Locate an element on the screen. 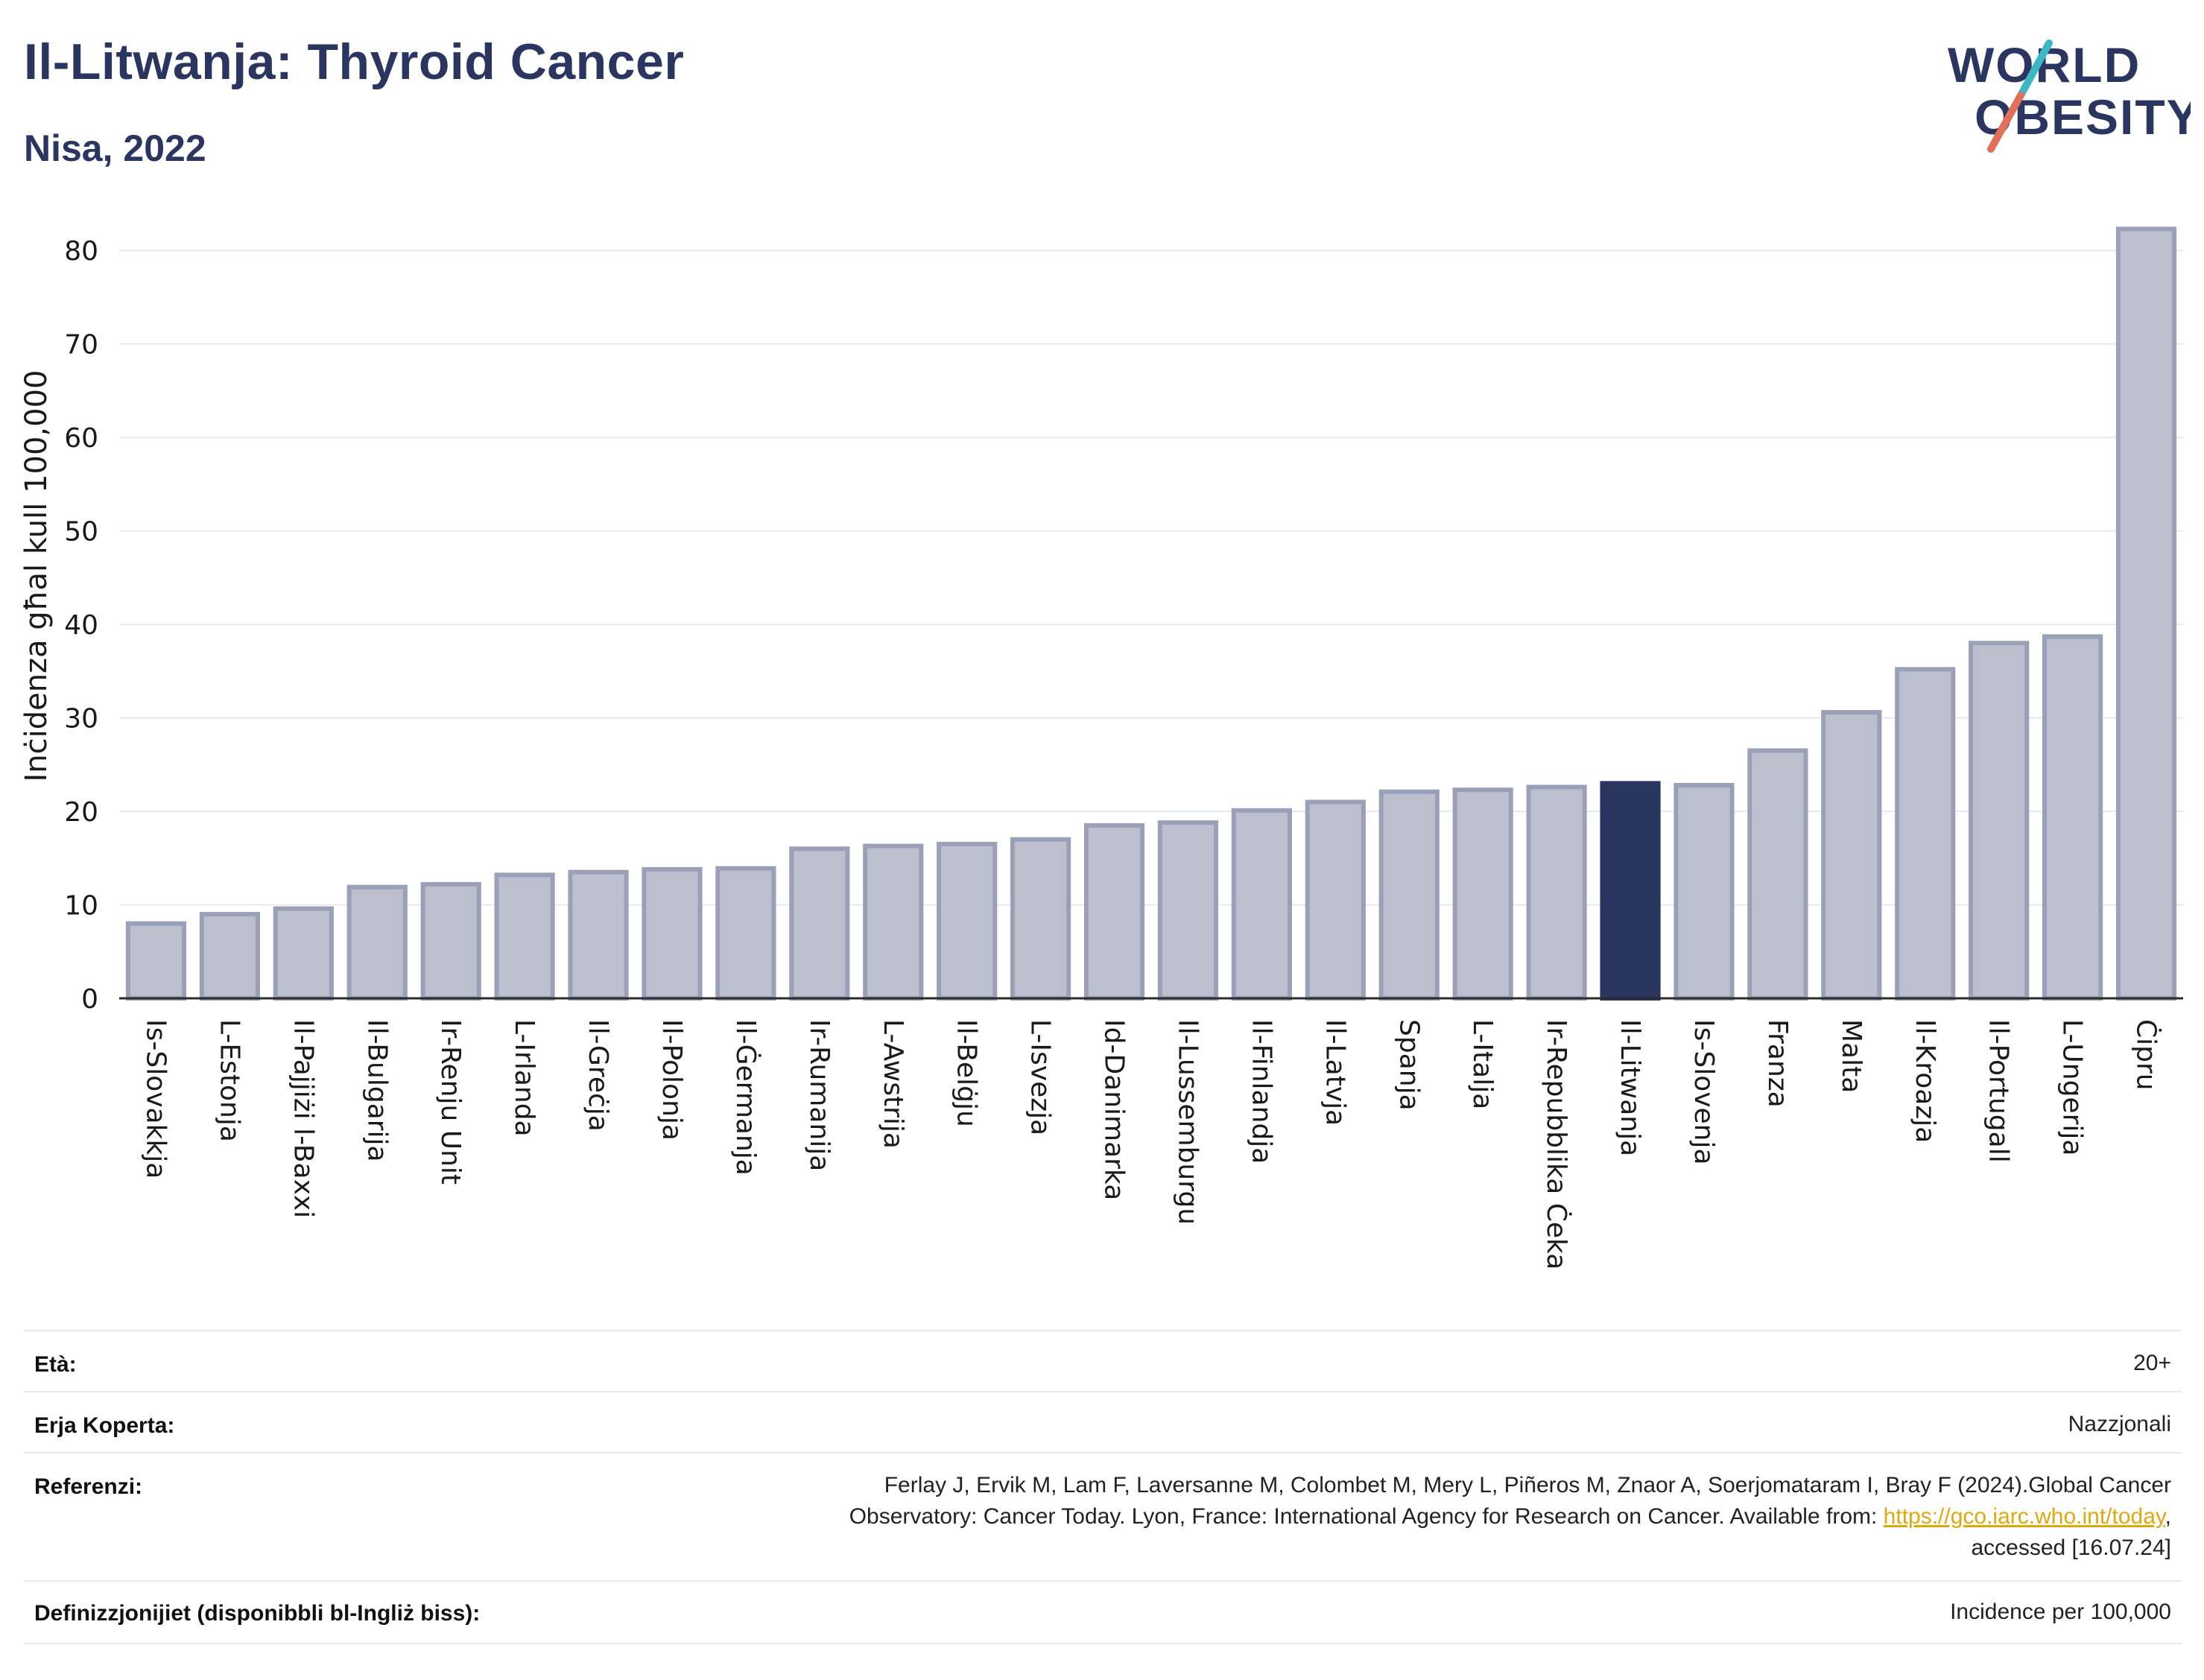 The height and width of the screenshot is (1680, 2204). x-tick-label: L-Italja is located at coordinates (1482, 1064).